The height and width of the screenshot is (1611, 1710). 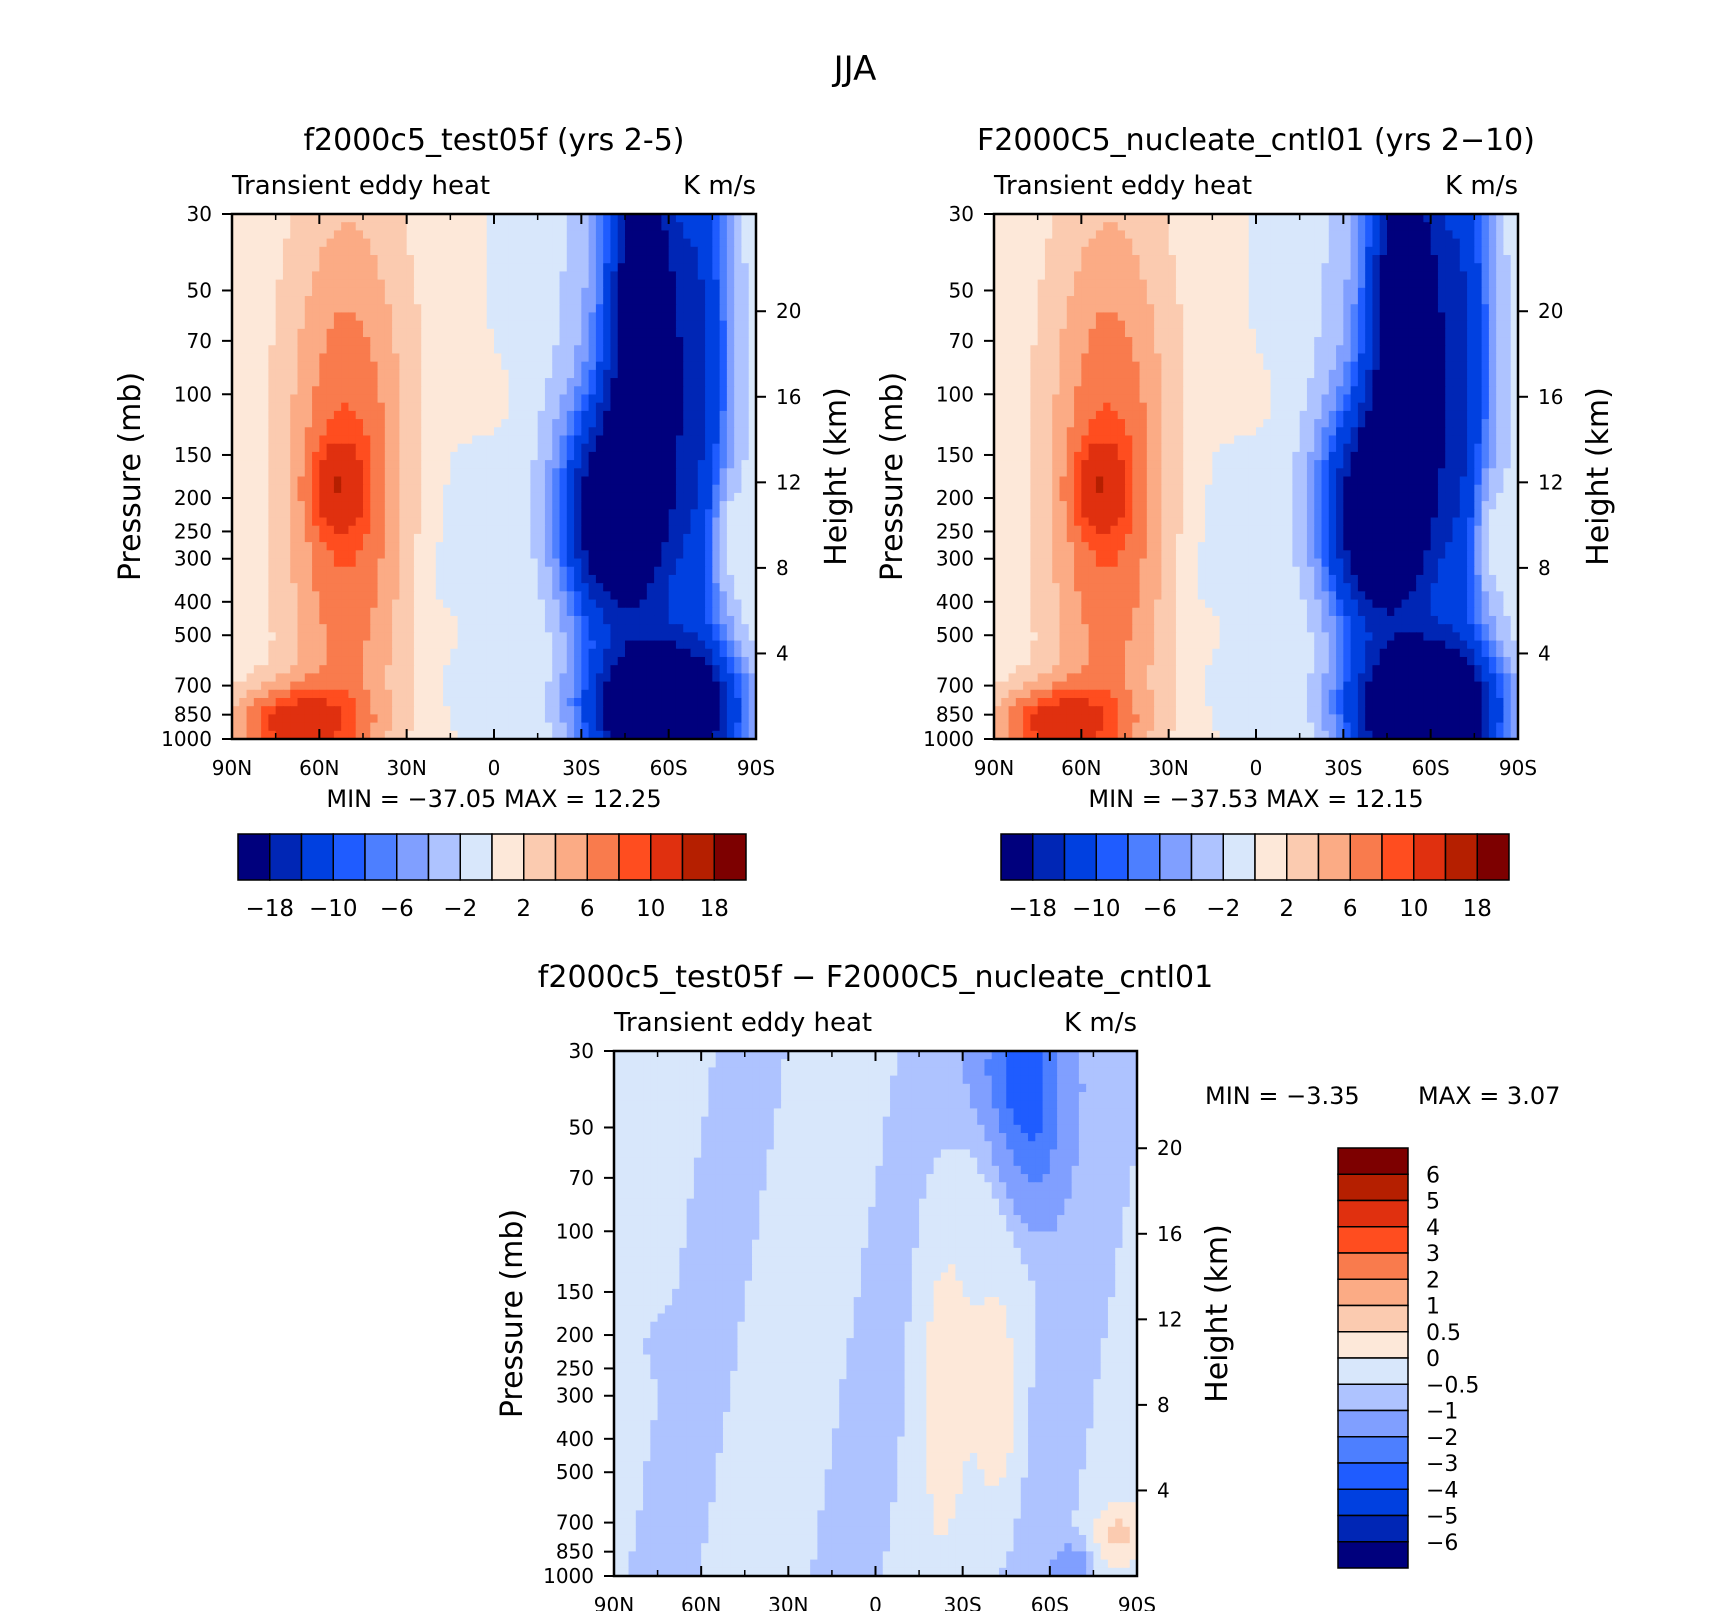 What do you see at coordinates (650, 909) in the screenshot?
I see `colorbar-label: 10` at bounding box center [650, 909].